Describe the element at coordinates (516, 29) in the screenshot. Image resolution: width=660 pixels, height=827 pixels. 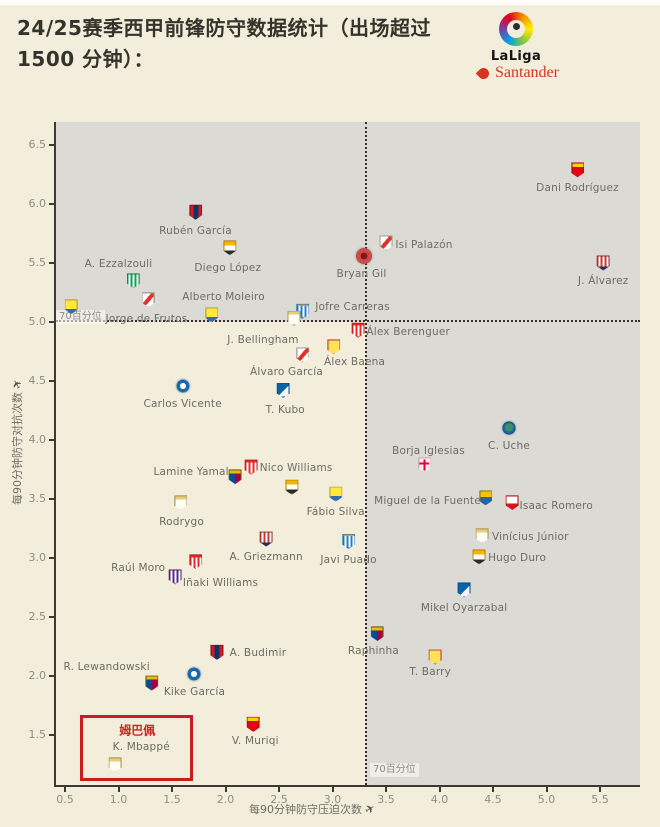
I see `laliga-swirl-icon` at that location.